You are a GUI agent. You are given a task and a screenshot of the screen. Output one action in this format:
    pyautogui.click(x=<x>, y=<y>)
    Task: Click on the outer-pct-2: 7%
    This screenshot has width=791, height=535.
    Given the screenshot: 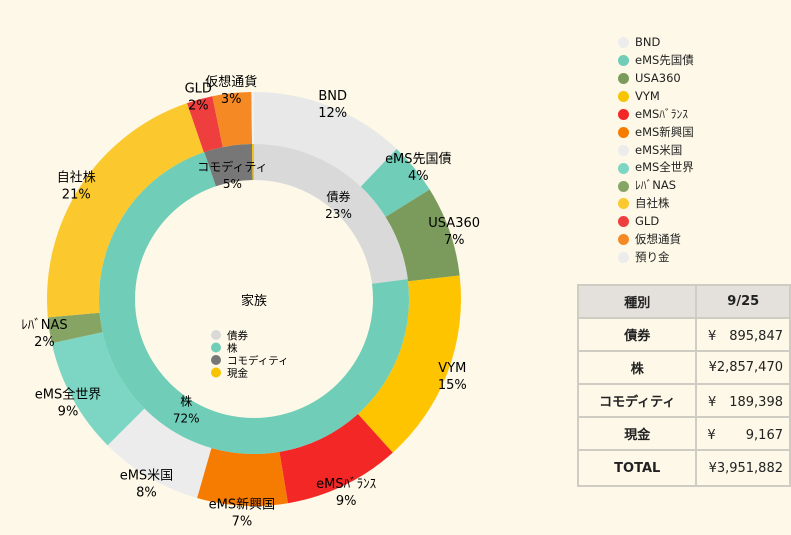 What is the action you would take?
    pyautogui.click(x=454, y=240)
    